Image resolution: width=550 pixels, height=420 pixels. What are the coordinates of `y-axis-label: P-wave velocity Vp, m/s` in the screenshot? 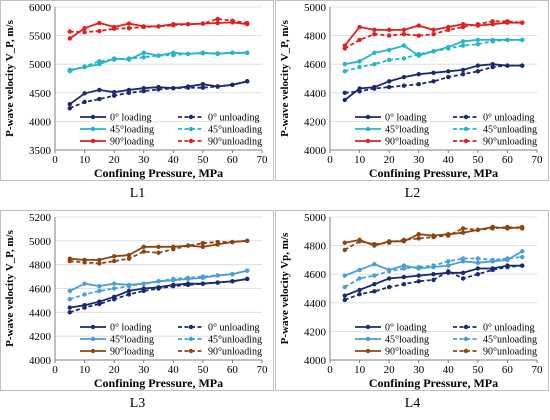 It's located at (285, 288).